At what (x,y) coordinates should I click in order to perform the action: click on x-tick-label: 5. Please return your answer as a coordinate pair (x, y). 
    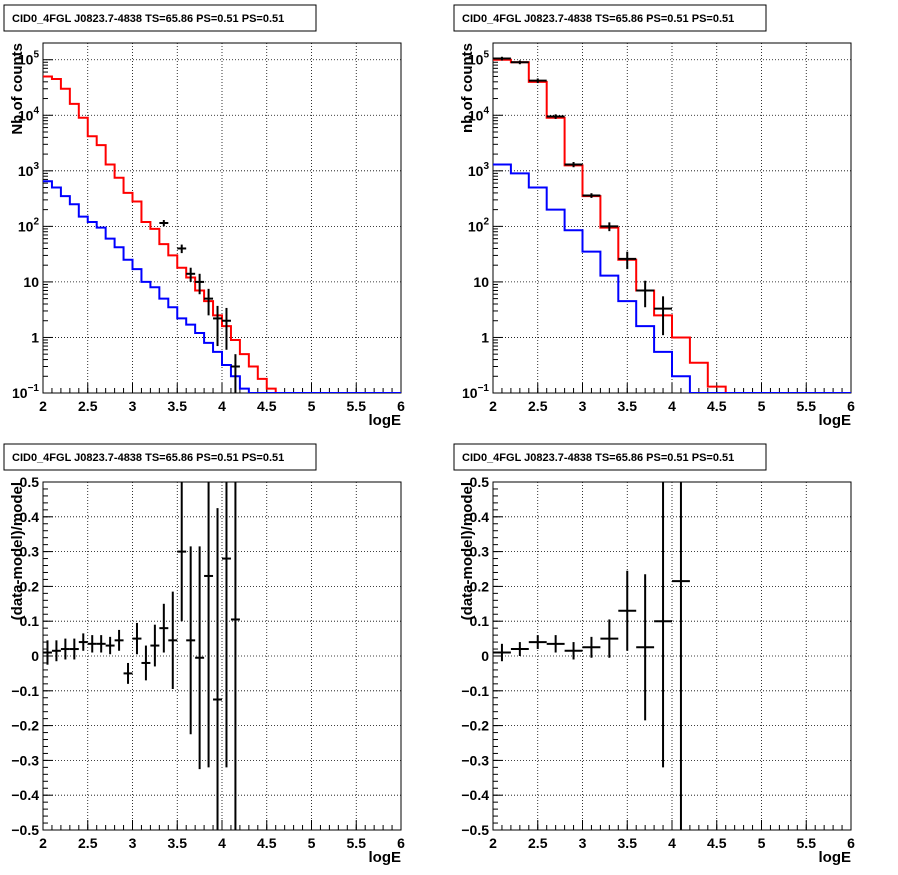
    Looking at the image, I should click on (312, 843).